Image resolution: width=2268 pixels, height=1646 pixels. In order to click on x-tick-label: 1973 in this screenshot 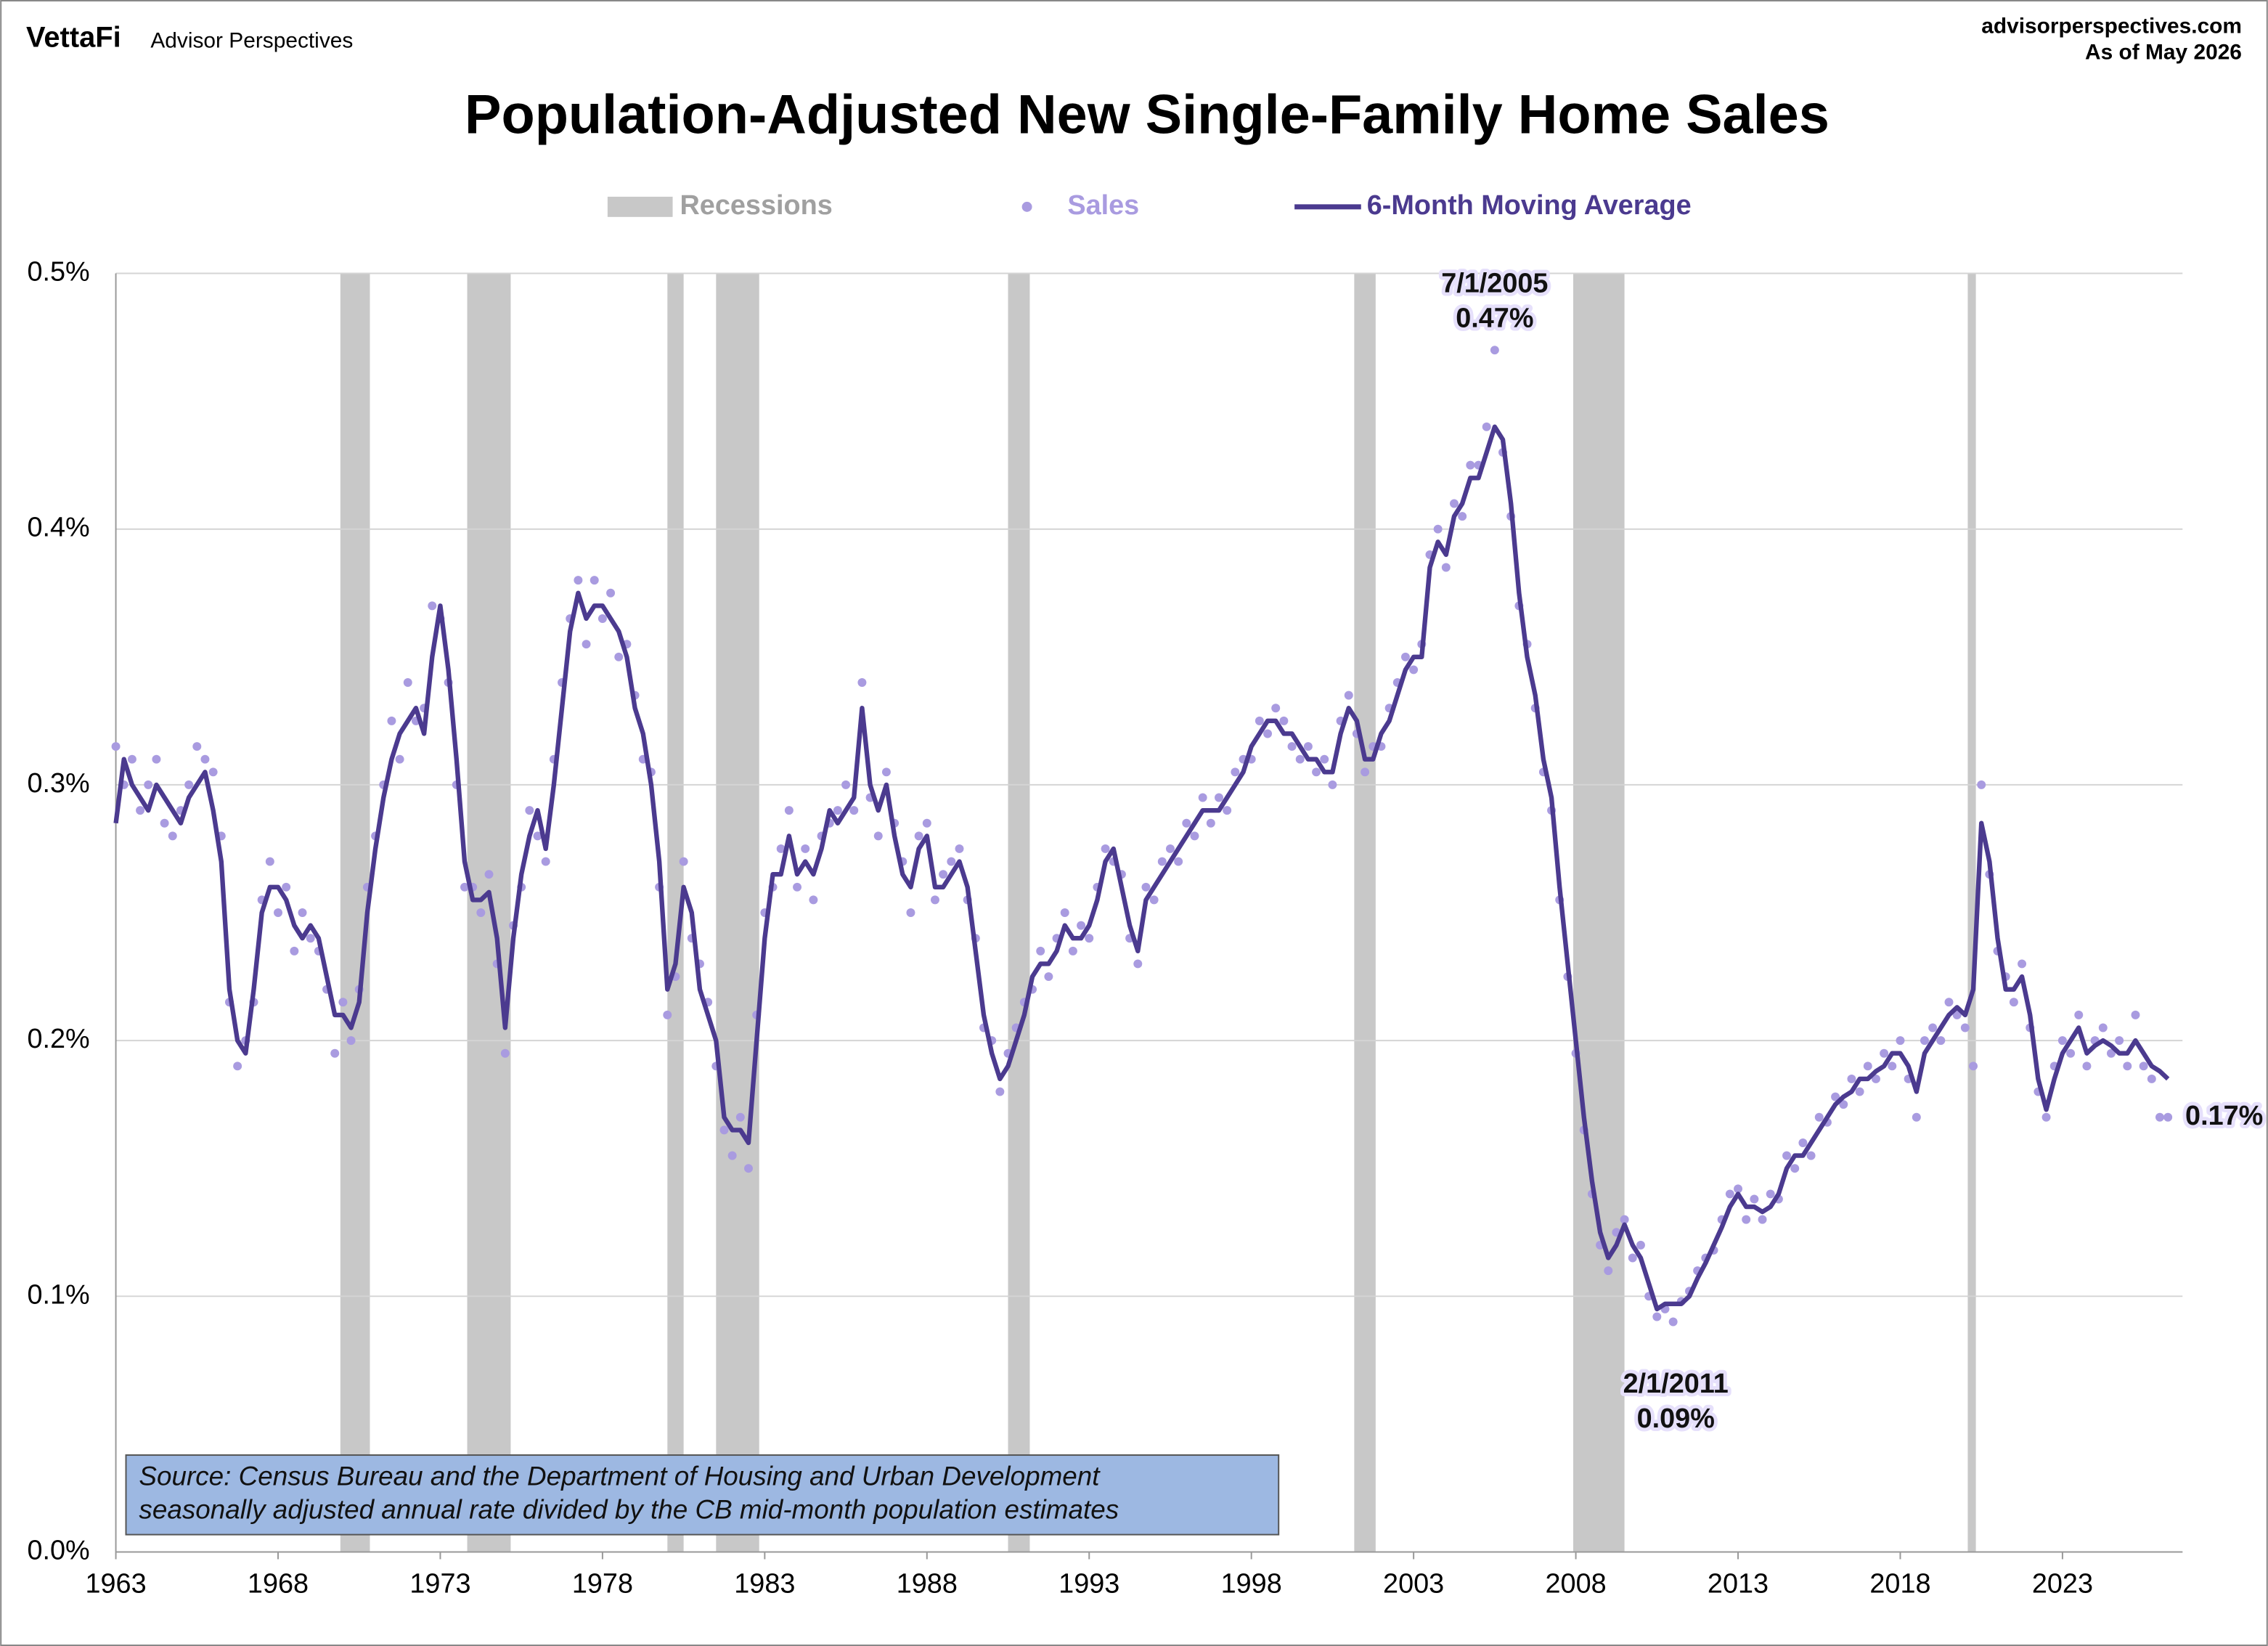, I will do `click(440, 1583)`.